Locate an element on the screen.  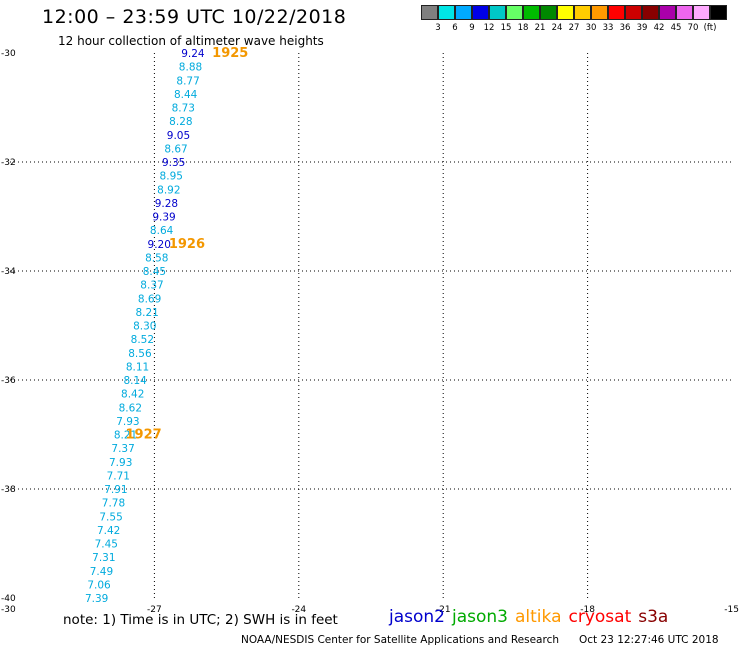
lon-tick-label: -27 is located at coordinates (154, 610).